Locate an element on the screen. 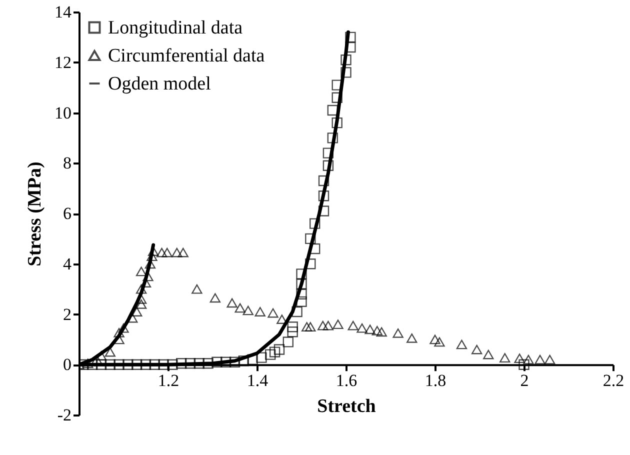 The width and height of the screenshot is (630, 455). legend-label: Ogden model is located at coordinates (159, 84).